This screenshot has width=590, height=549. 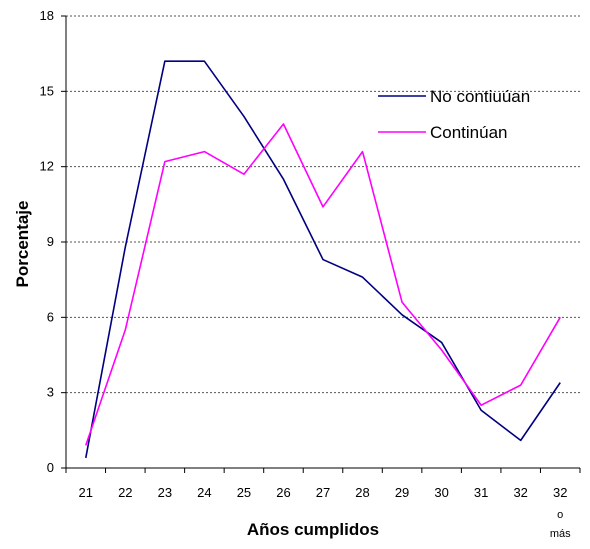 What do you see at coordinates (204, 492) in the screenshot?
I see `x-tick-label: 24` at bounding box center [204, 492].